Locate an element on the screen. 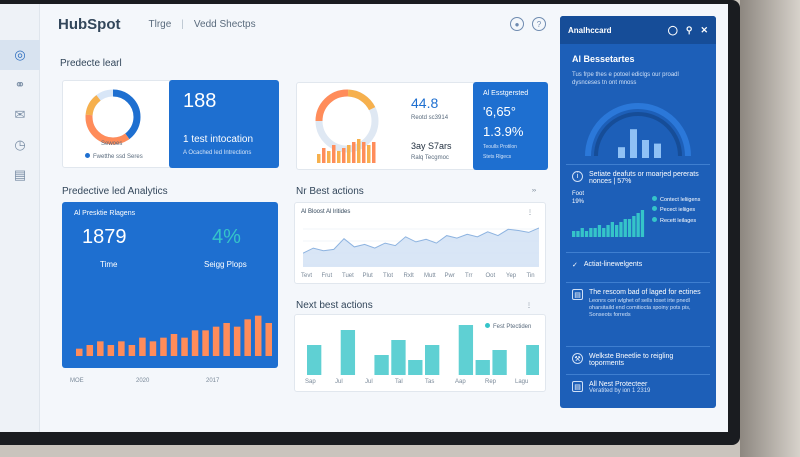 Image resolution: width=800 pixels, height=457 pixels. sidebar-item-chat: ⚭ is located at coordinates (20, 85).